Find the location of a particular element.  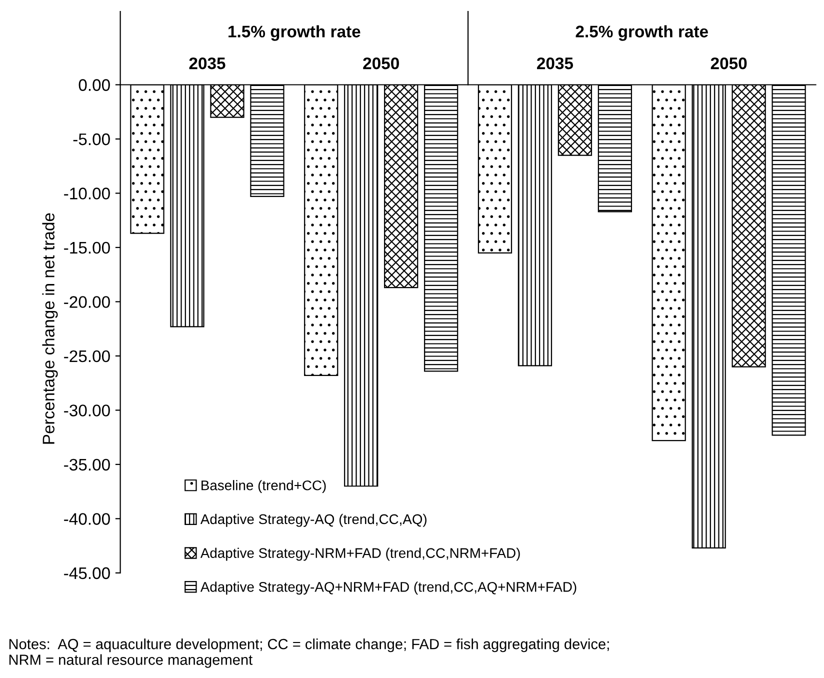

y-tick-label: -25.00 is located at coordinates (87, 356).